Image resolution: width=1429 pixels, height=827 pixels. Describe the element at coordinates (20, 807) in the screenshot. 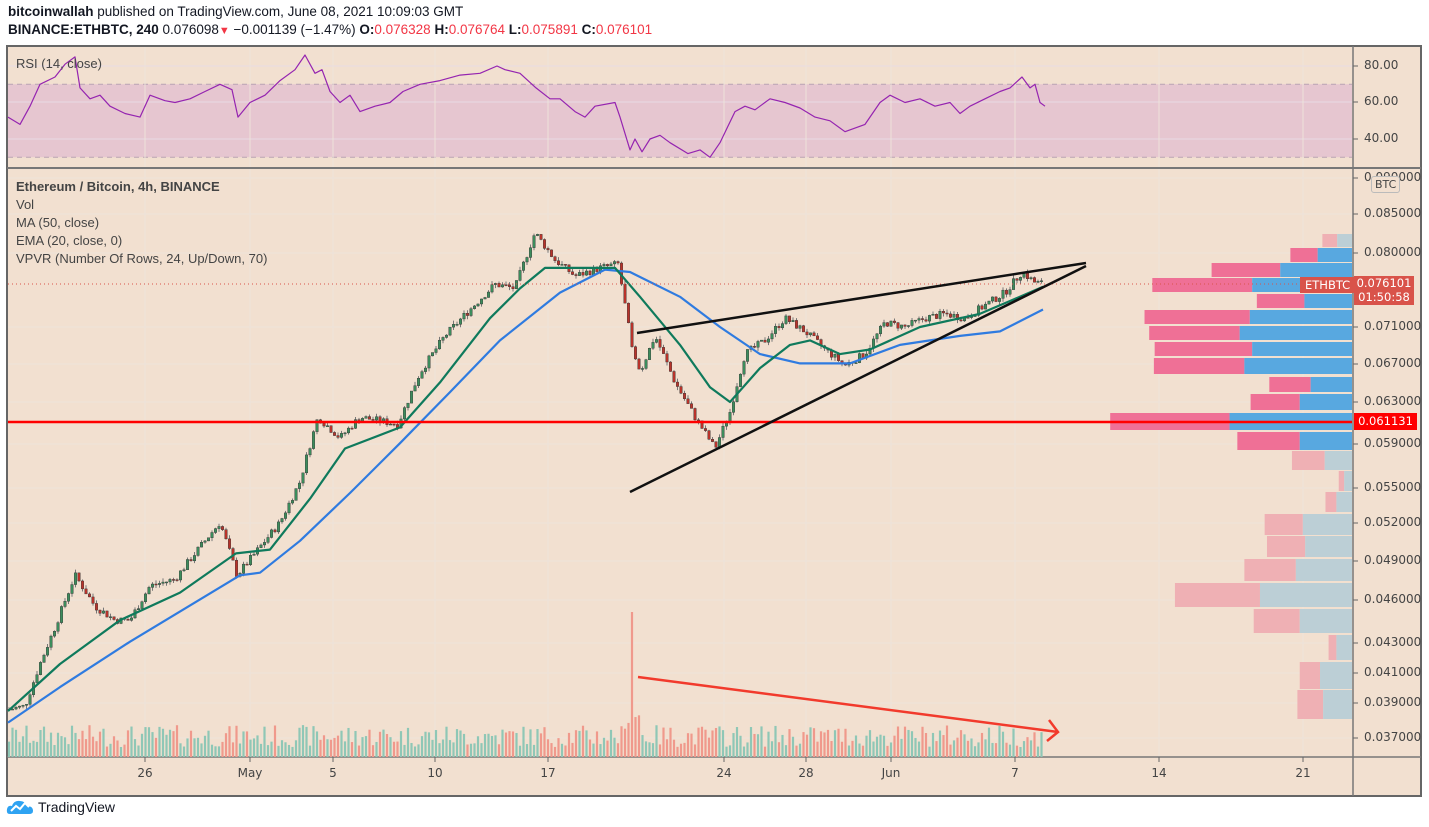

I see `tradingview-cloud-icon` at that location.